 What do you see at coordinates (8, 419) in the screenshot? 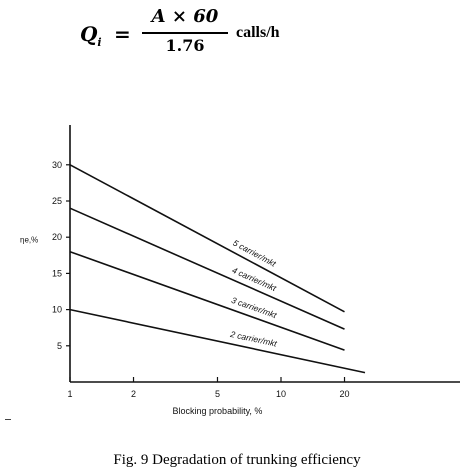
I see `stray-mark` at bounding box center [8, 419].